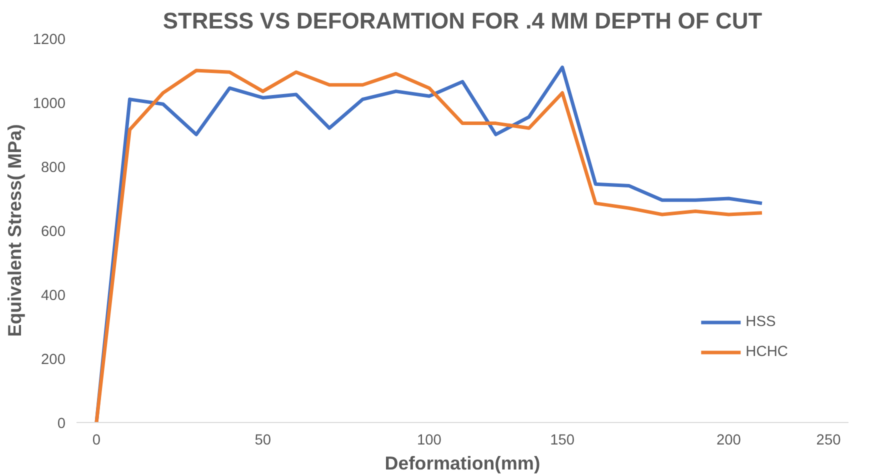 Image resolution: width=888 pixels, height=476 pixels. What do you see at coordinates (49, 40) in the screenshot?
I see `y-tick-label: 1200` at bounding box center [49, 40].